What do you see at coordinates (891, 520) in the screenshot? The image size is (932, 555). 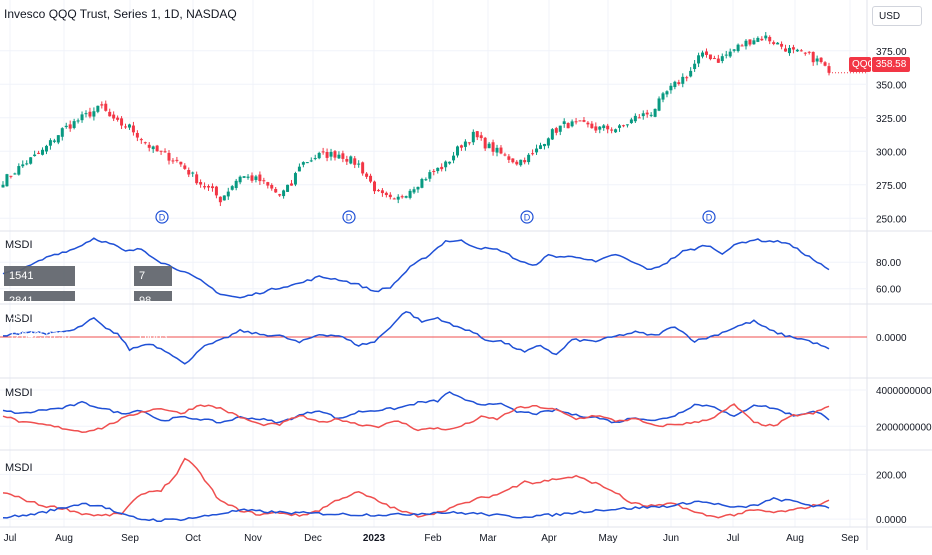 I see `indicator-tick-label: 0.0000` at bounding box center [891, 520].